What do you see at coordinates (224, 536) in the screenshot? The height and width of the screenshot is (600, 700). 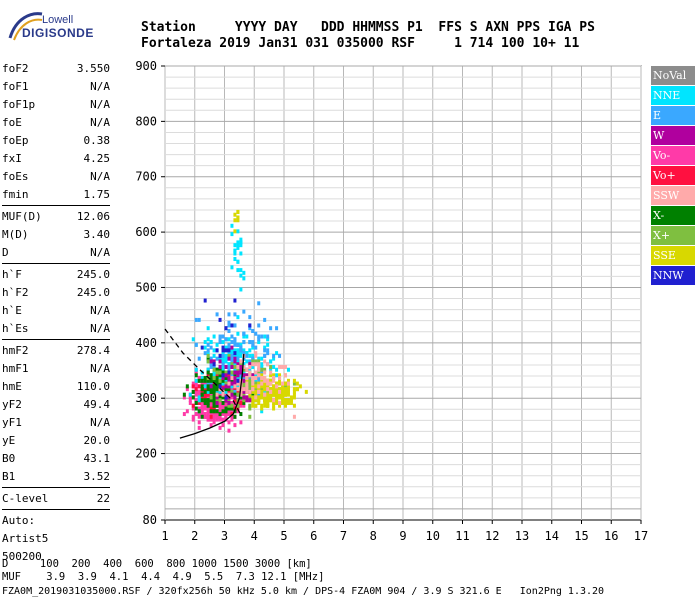 I see `x-tick-label: 3` at bounding box center [224, 536].